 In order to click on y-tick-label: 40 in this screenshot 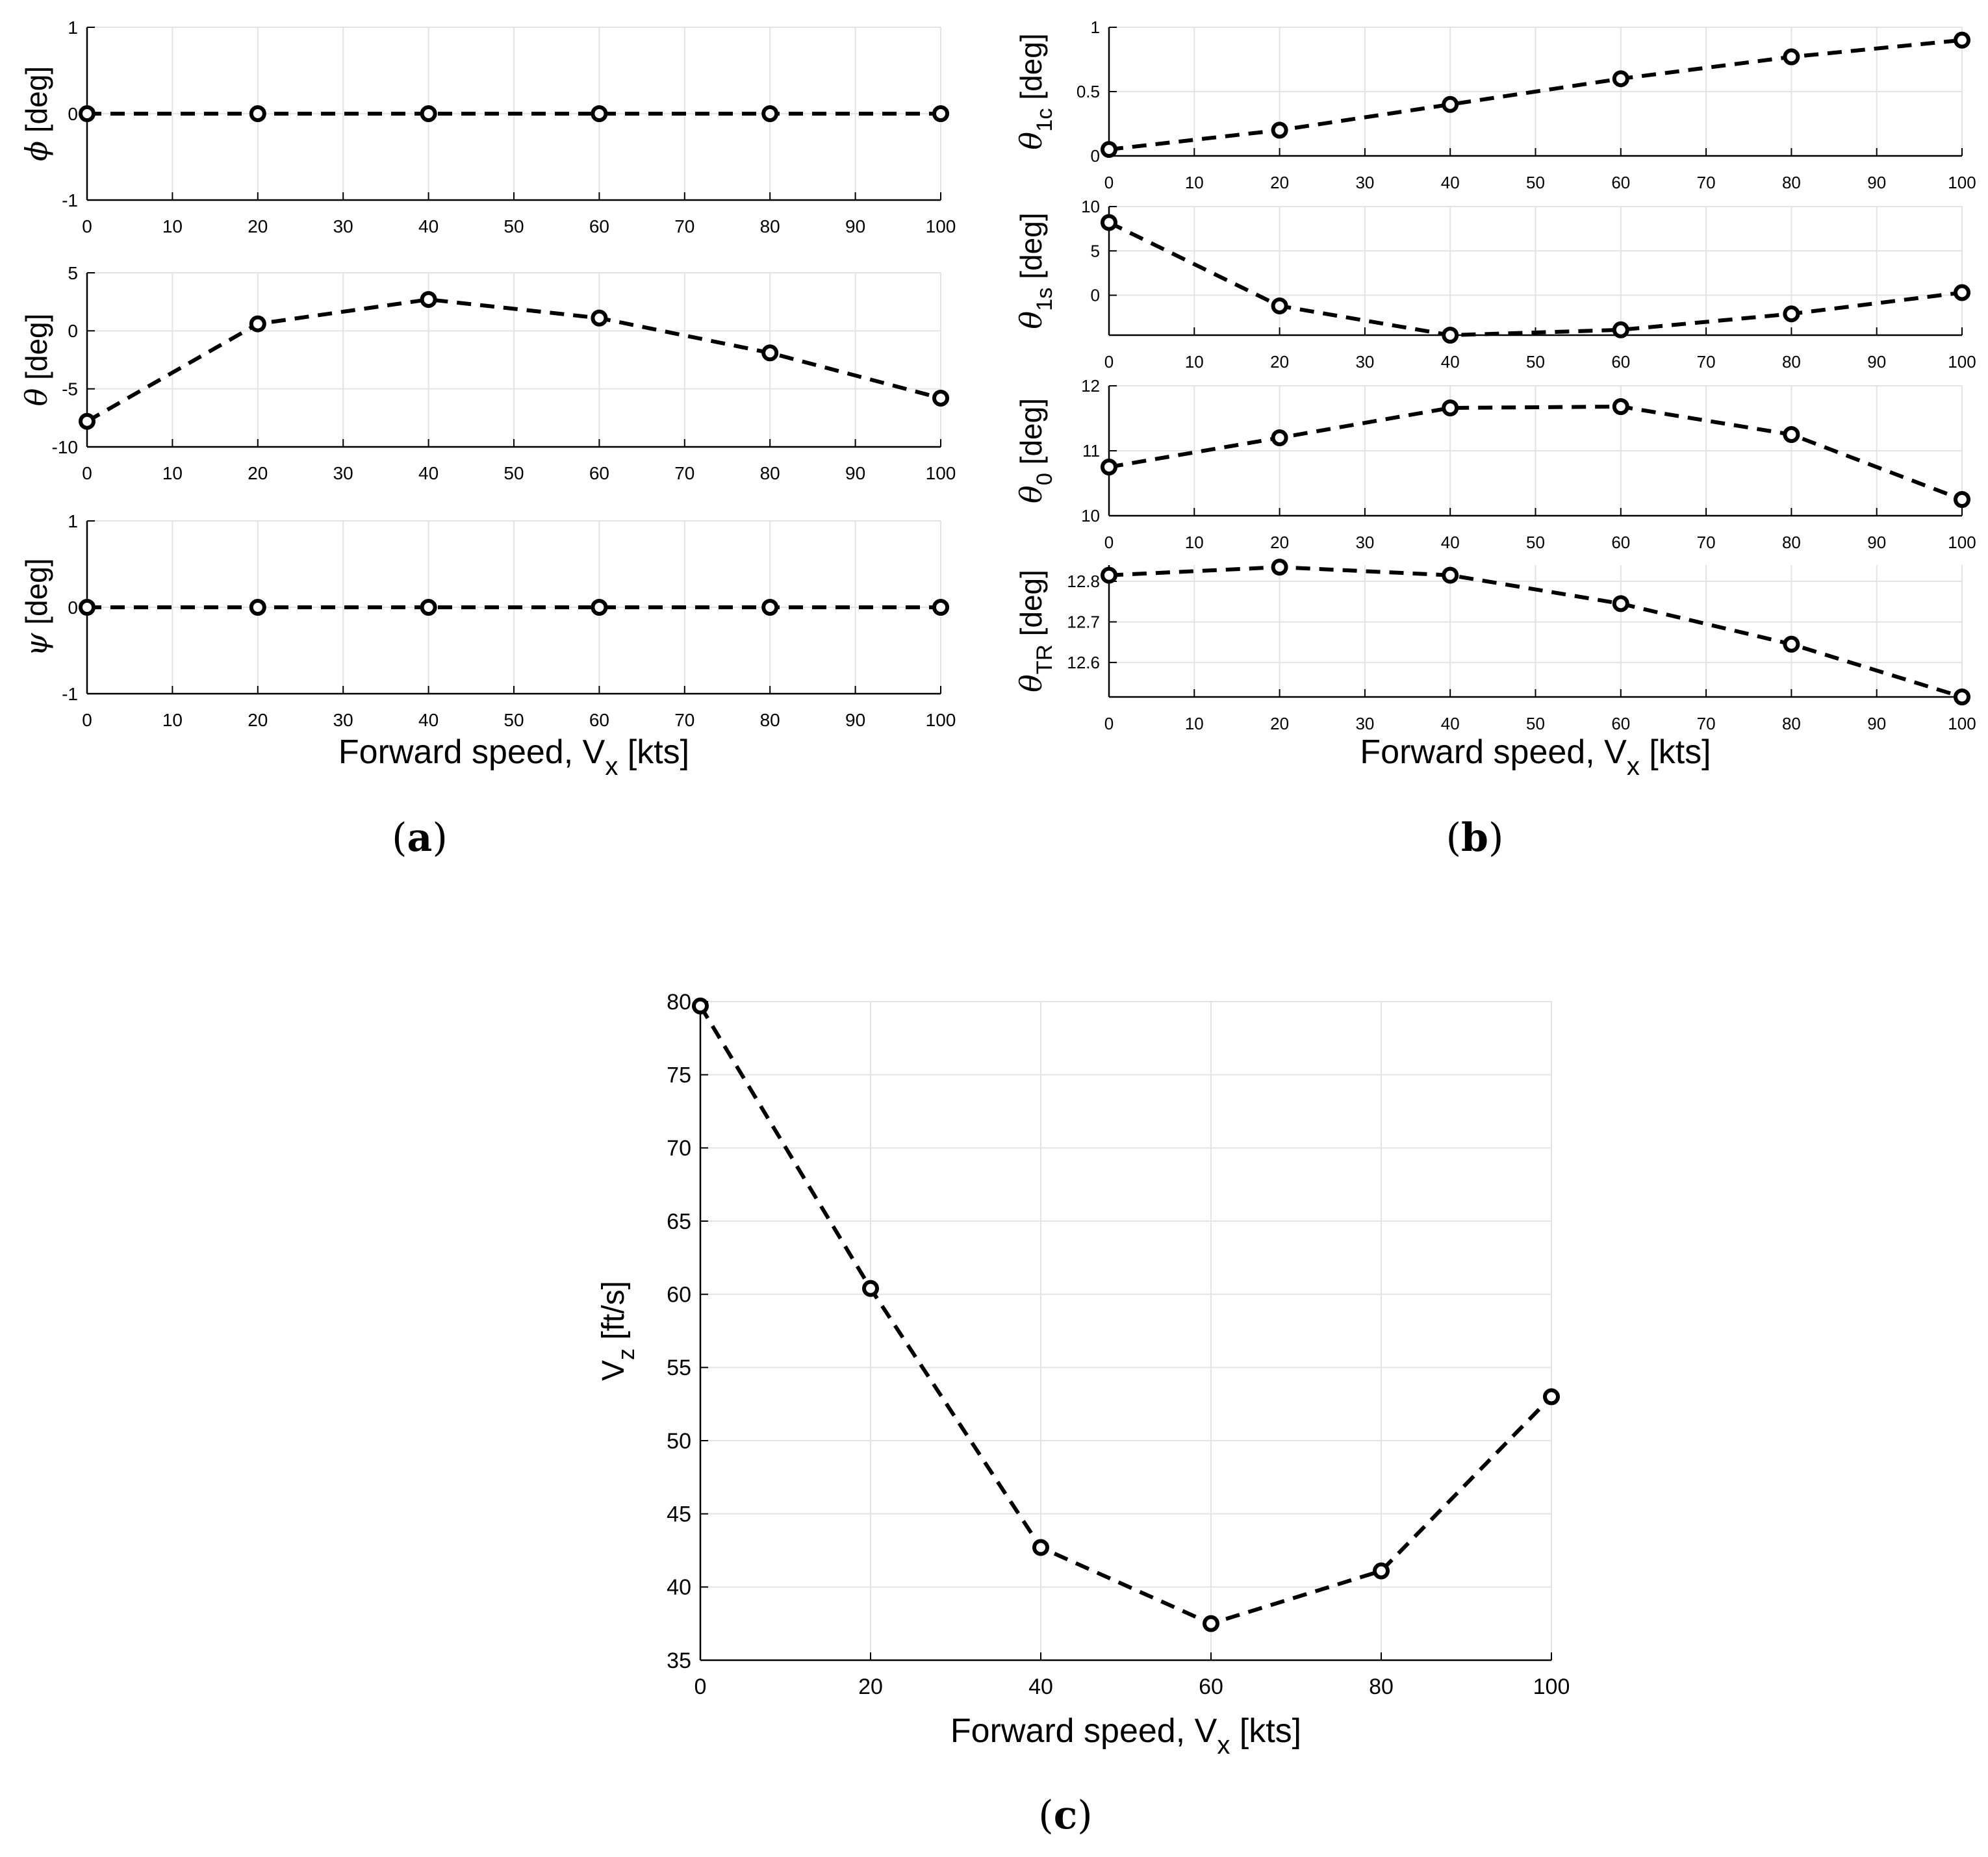, I will do `click(679, 1587)`.